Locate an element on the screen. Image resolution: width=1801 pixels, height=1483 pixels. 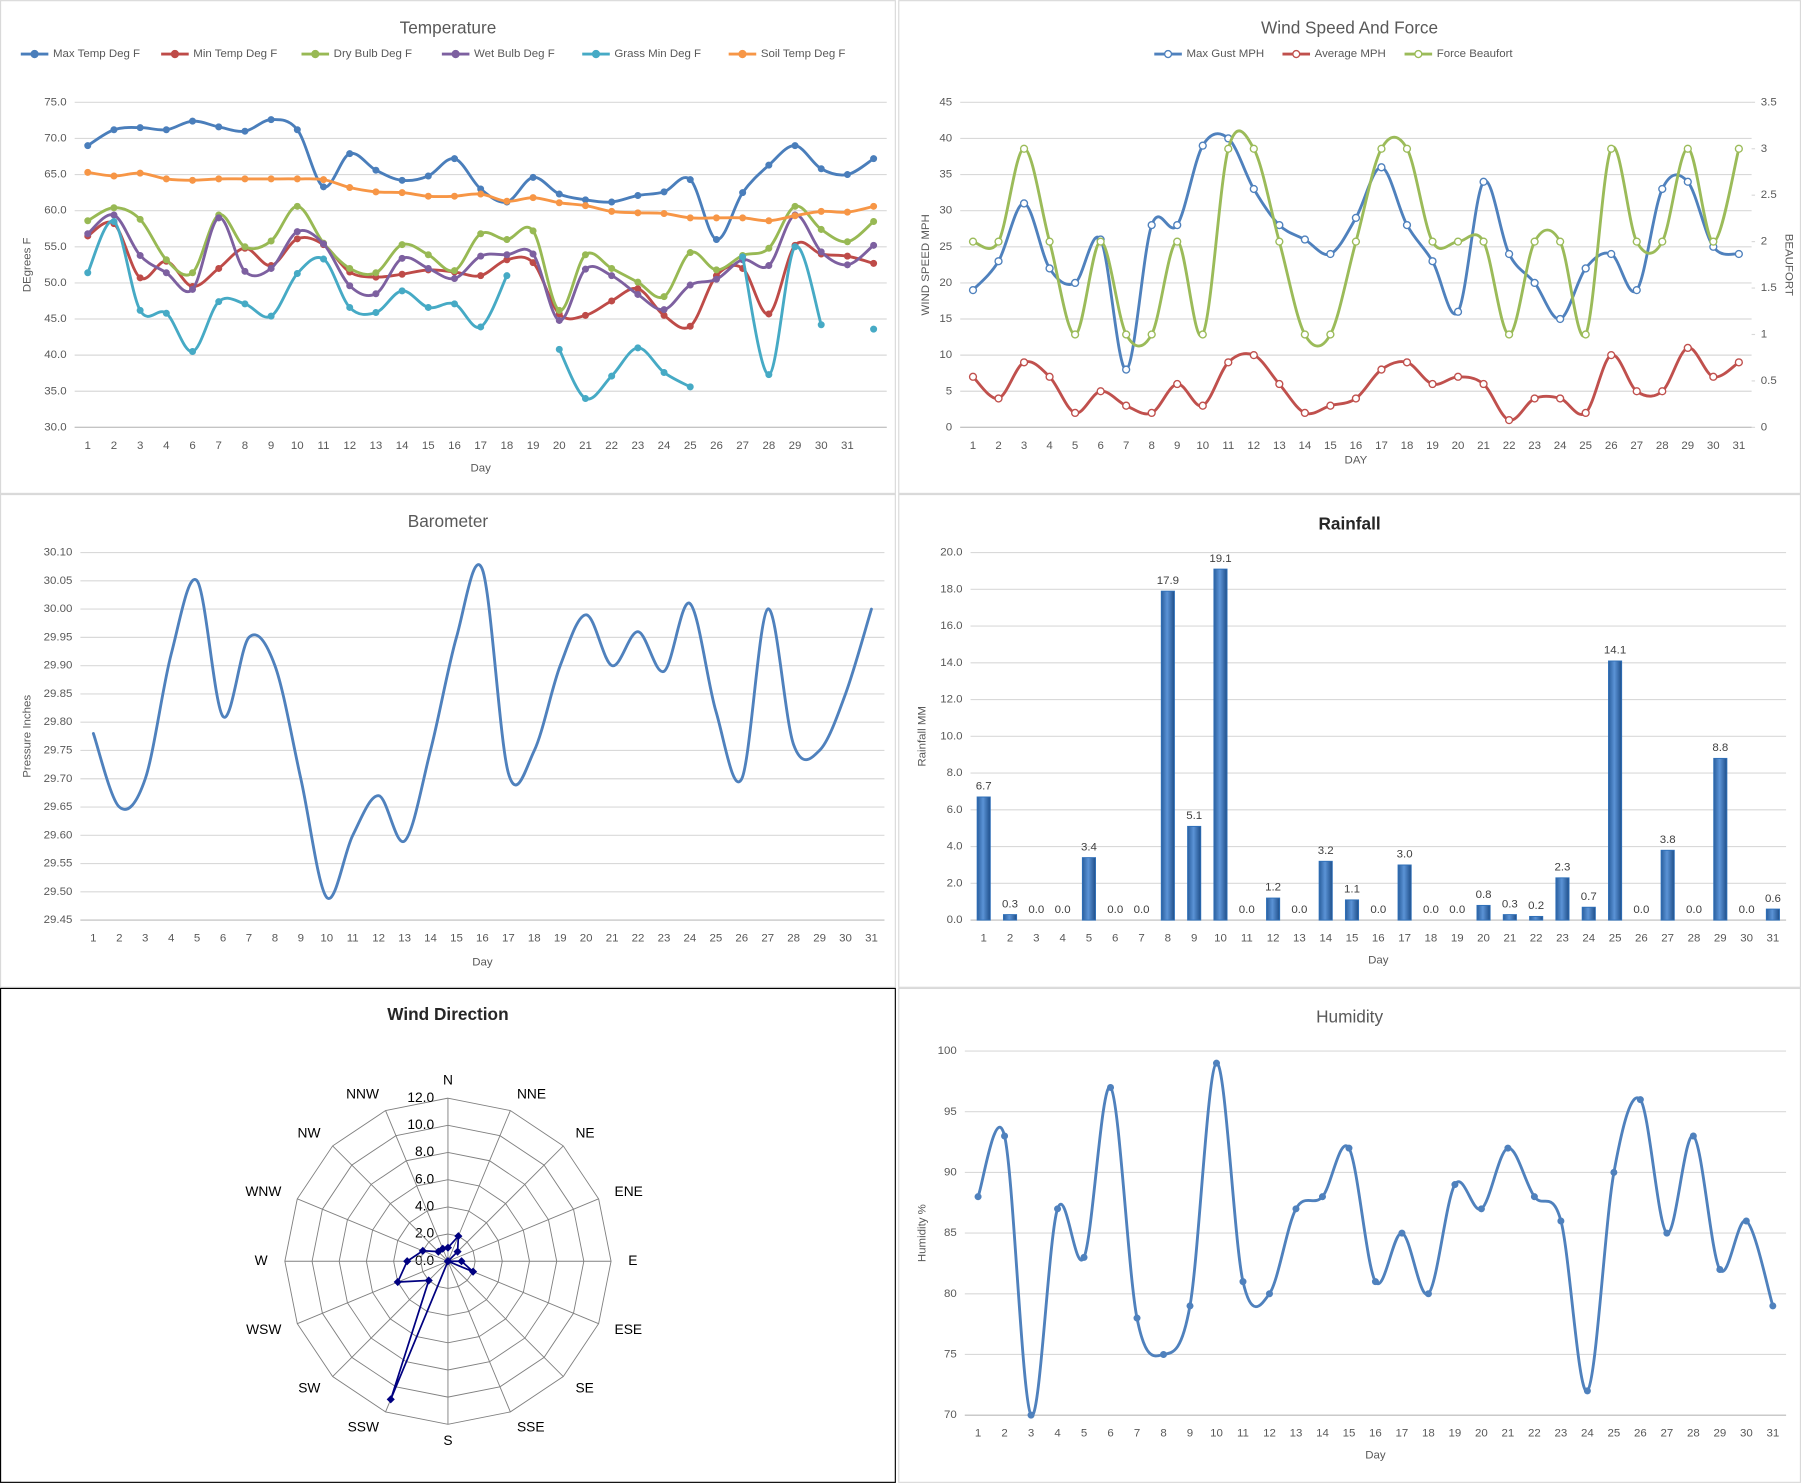
x-tick-label: 23 is located at coordinates (1534, 446).